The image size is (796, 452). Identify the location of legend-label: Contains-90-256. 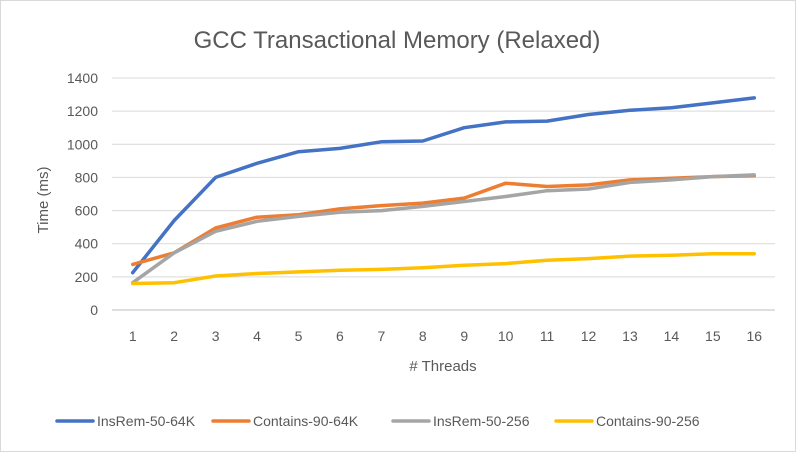
(648, 421).